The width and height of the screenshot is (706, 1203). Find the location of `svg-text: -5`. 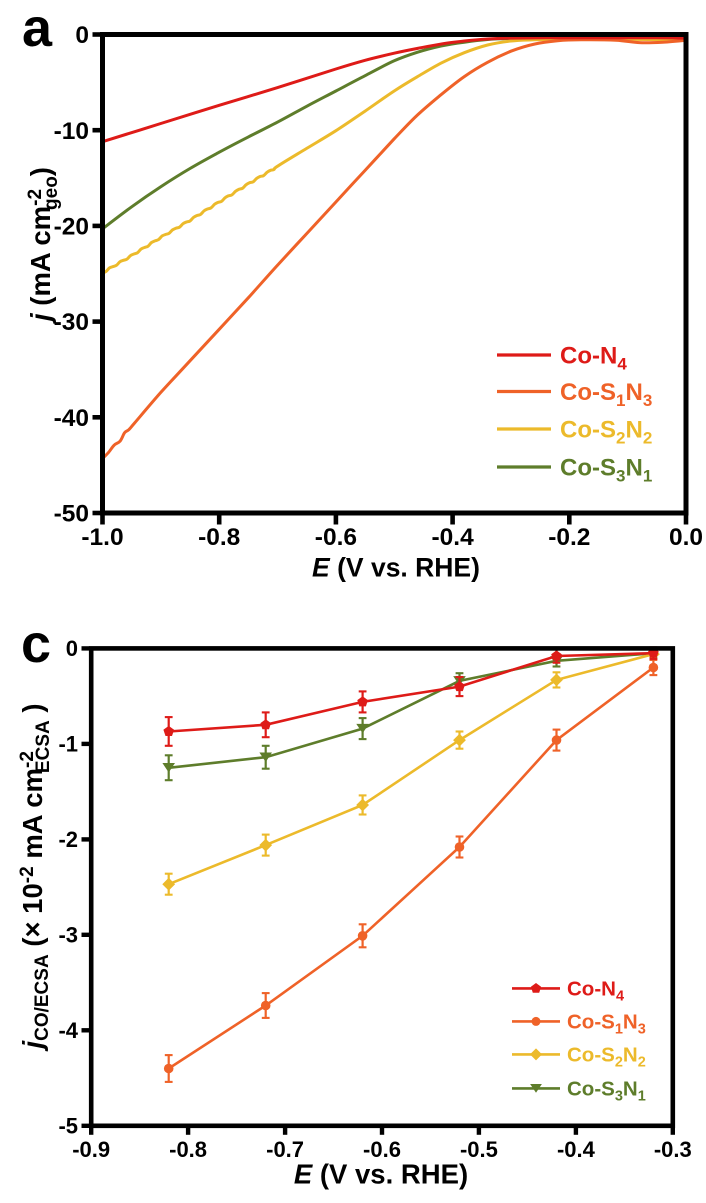

svg-text: -5 is located at coordinates (68, 1126).